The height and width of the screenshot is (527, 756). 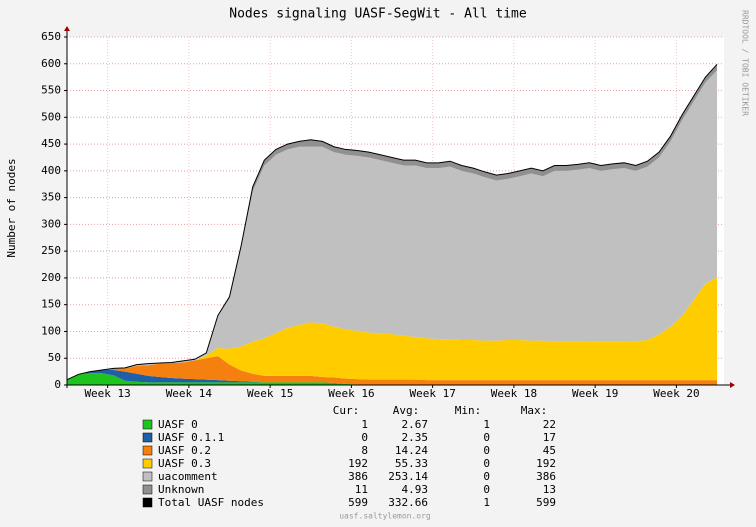 I want to click on legend-stat: 14.24, so click(x=411, y=450).